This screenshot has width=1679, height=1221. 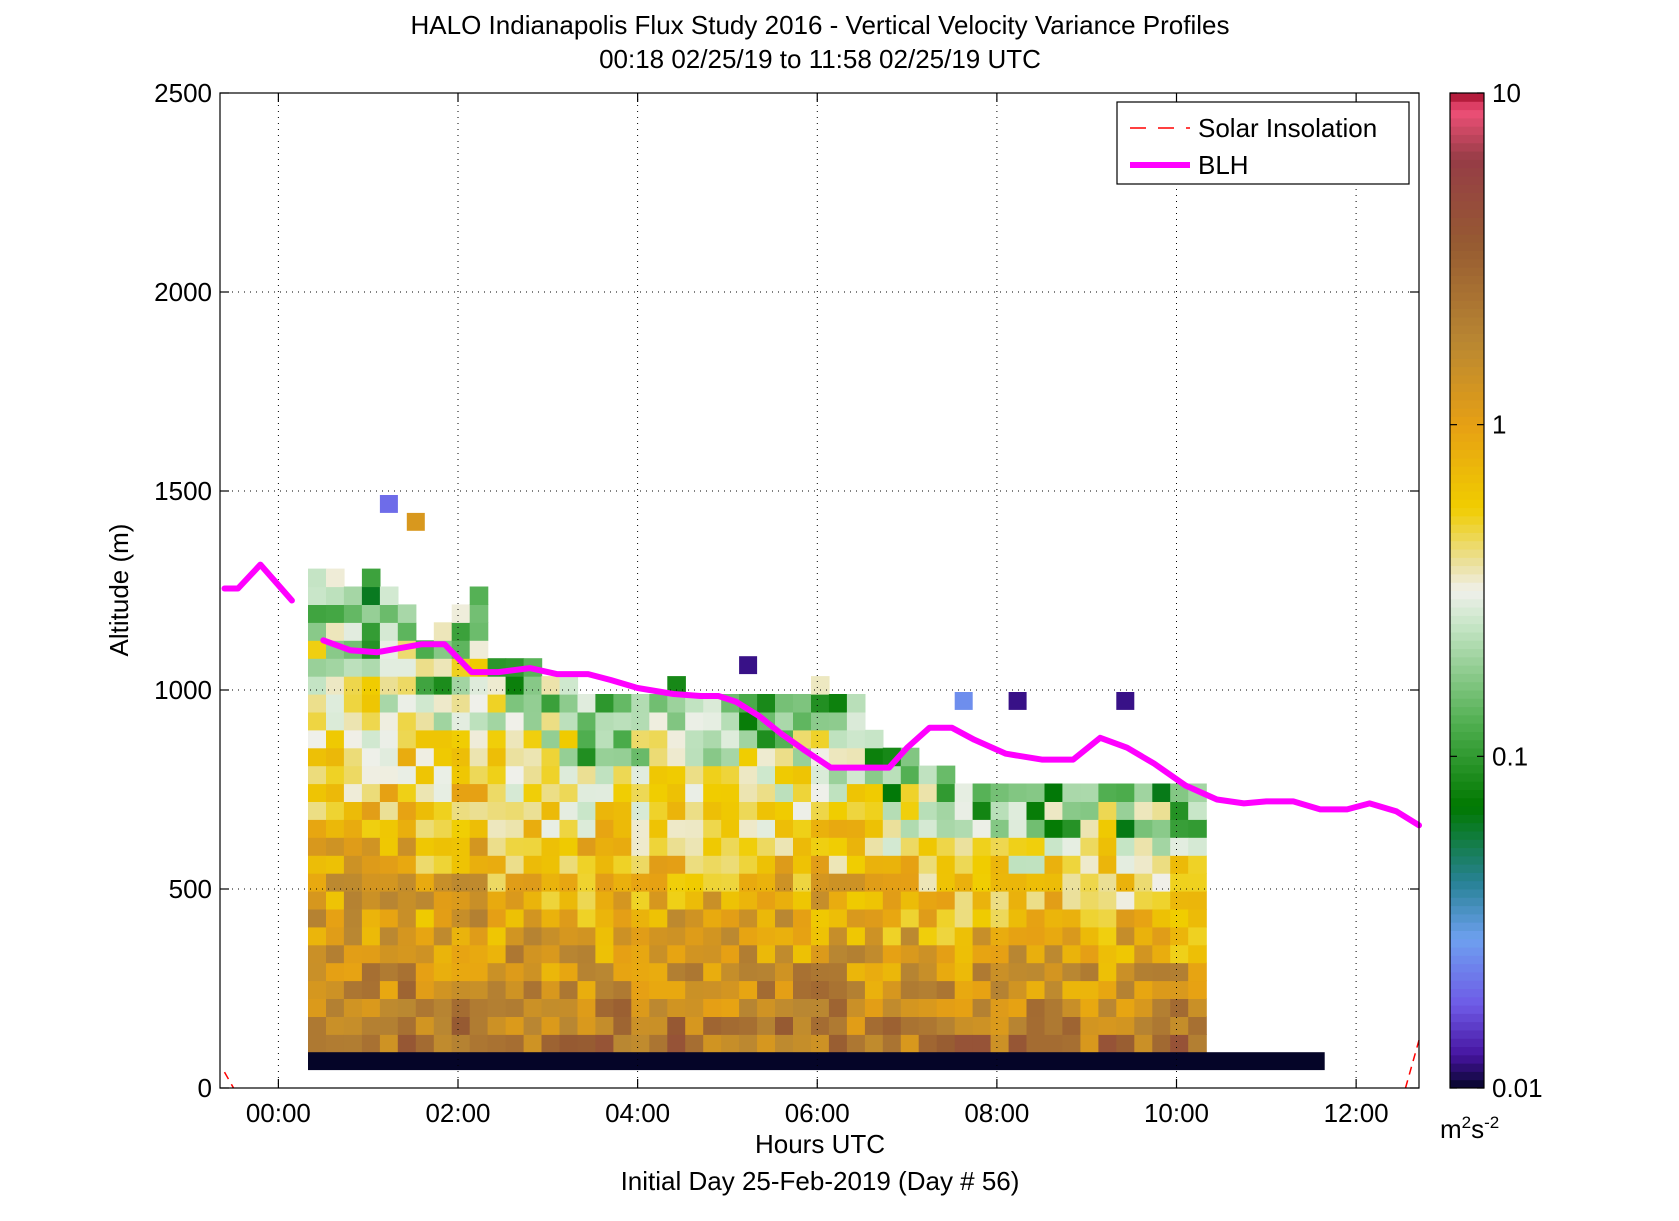 I want to click on x-axis-label: Hours UTC, so click(x=820, y=1144).